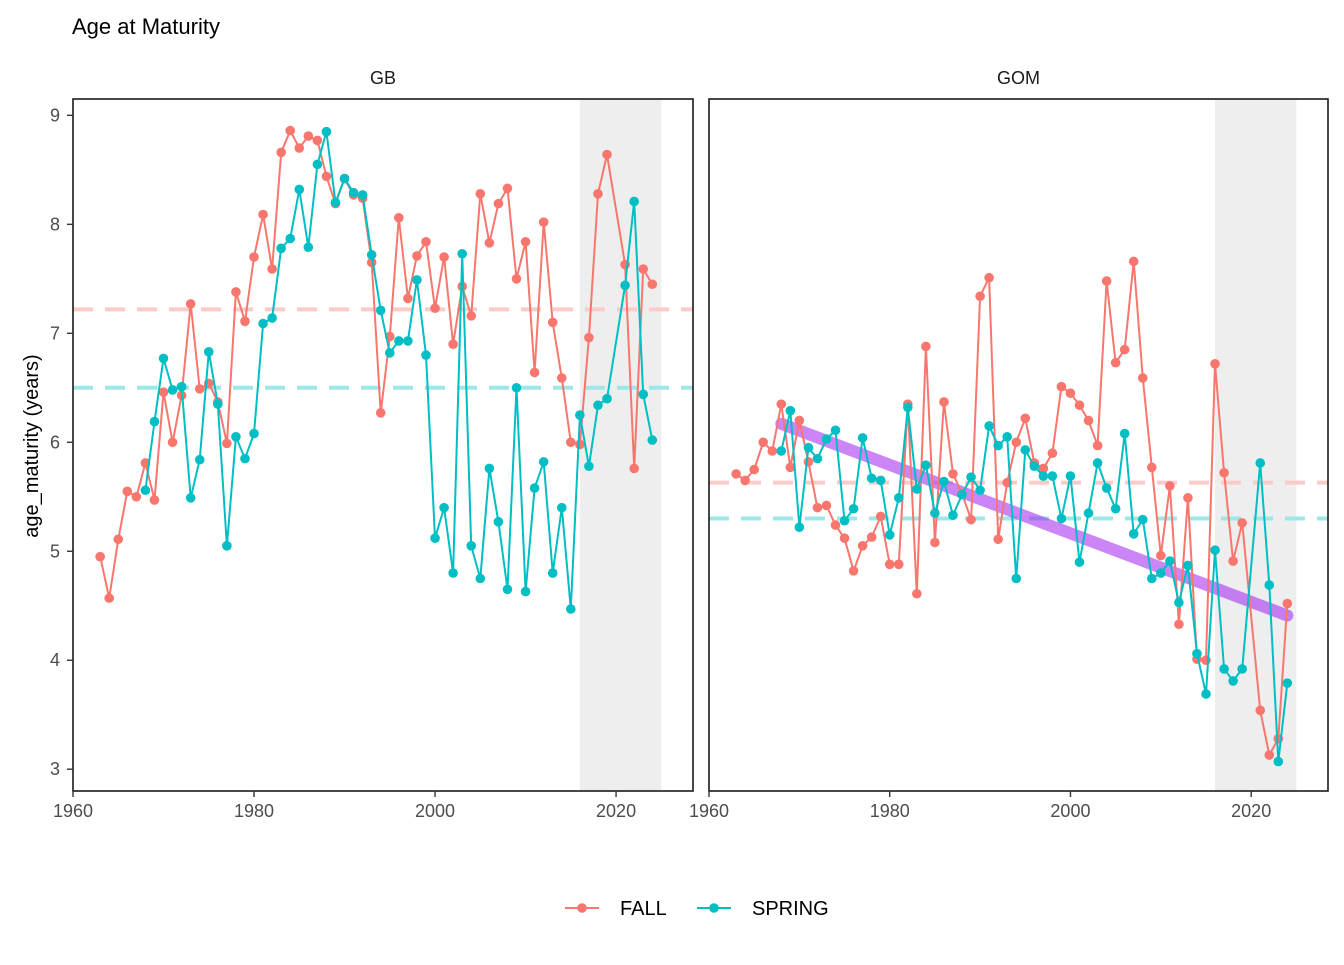 This screenshot has width=1344, height=965. Describe the element at coordinates (435, 811) in the screenshot. I see `x-tick-label: 2000` at that location.